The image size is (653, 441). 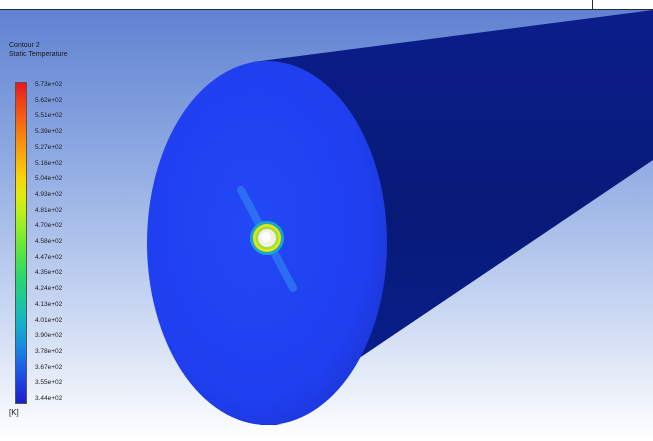 I want to click on legend-variable: Static Temperature, so click(x=38, y=54).